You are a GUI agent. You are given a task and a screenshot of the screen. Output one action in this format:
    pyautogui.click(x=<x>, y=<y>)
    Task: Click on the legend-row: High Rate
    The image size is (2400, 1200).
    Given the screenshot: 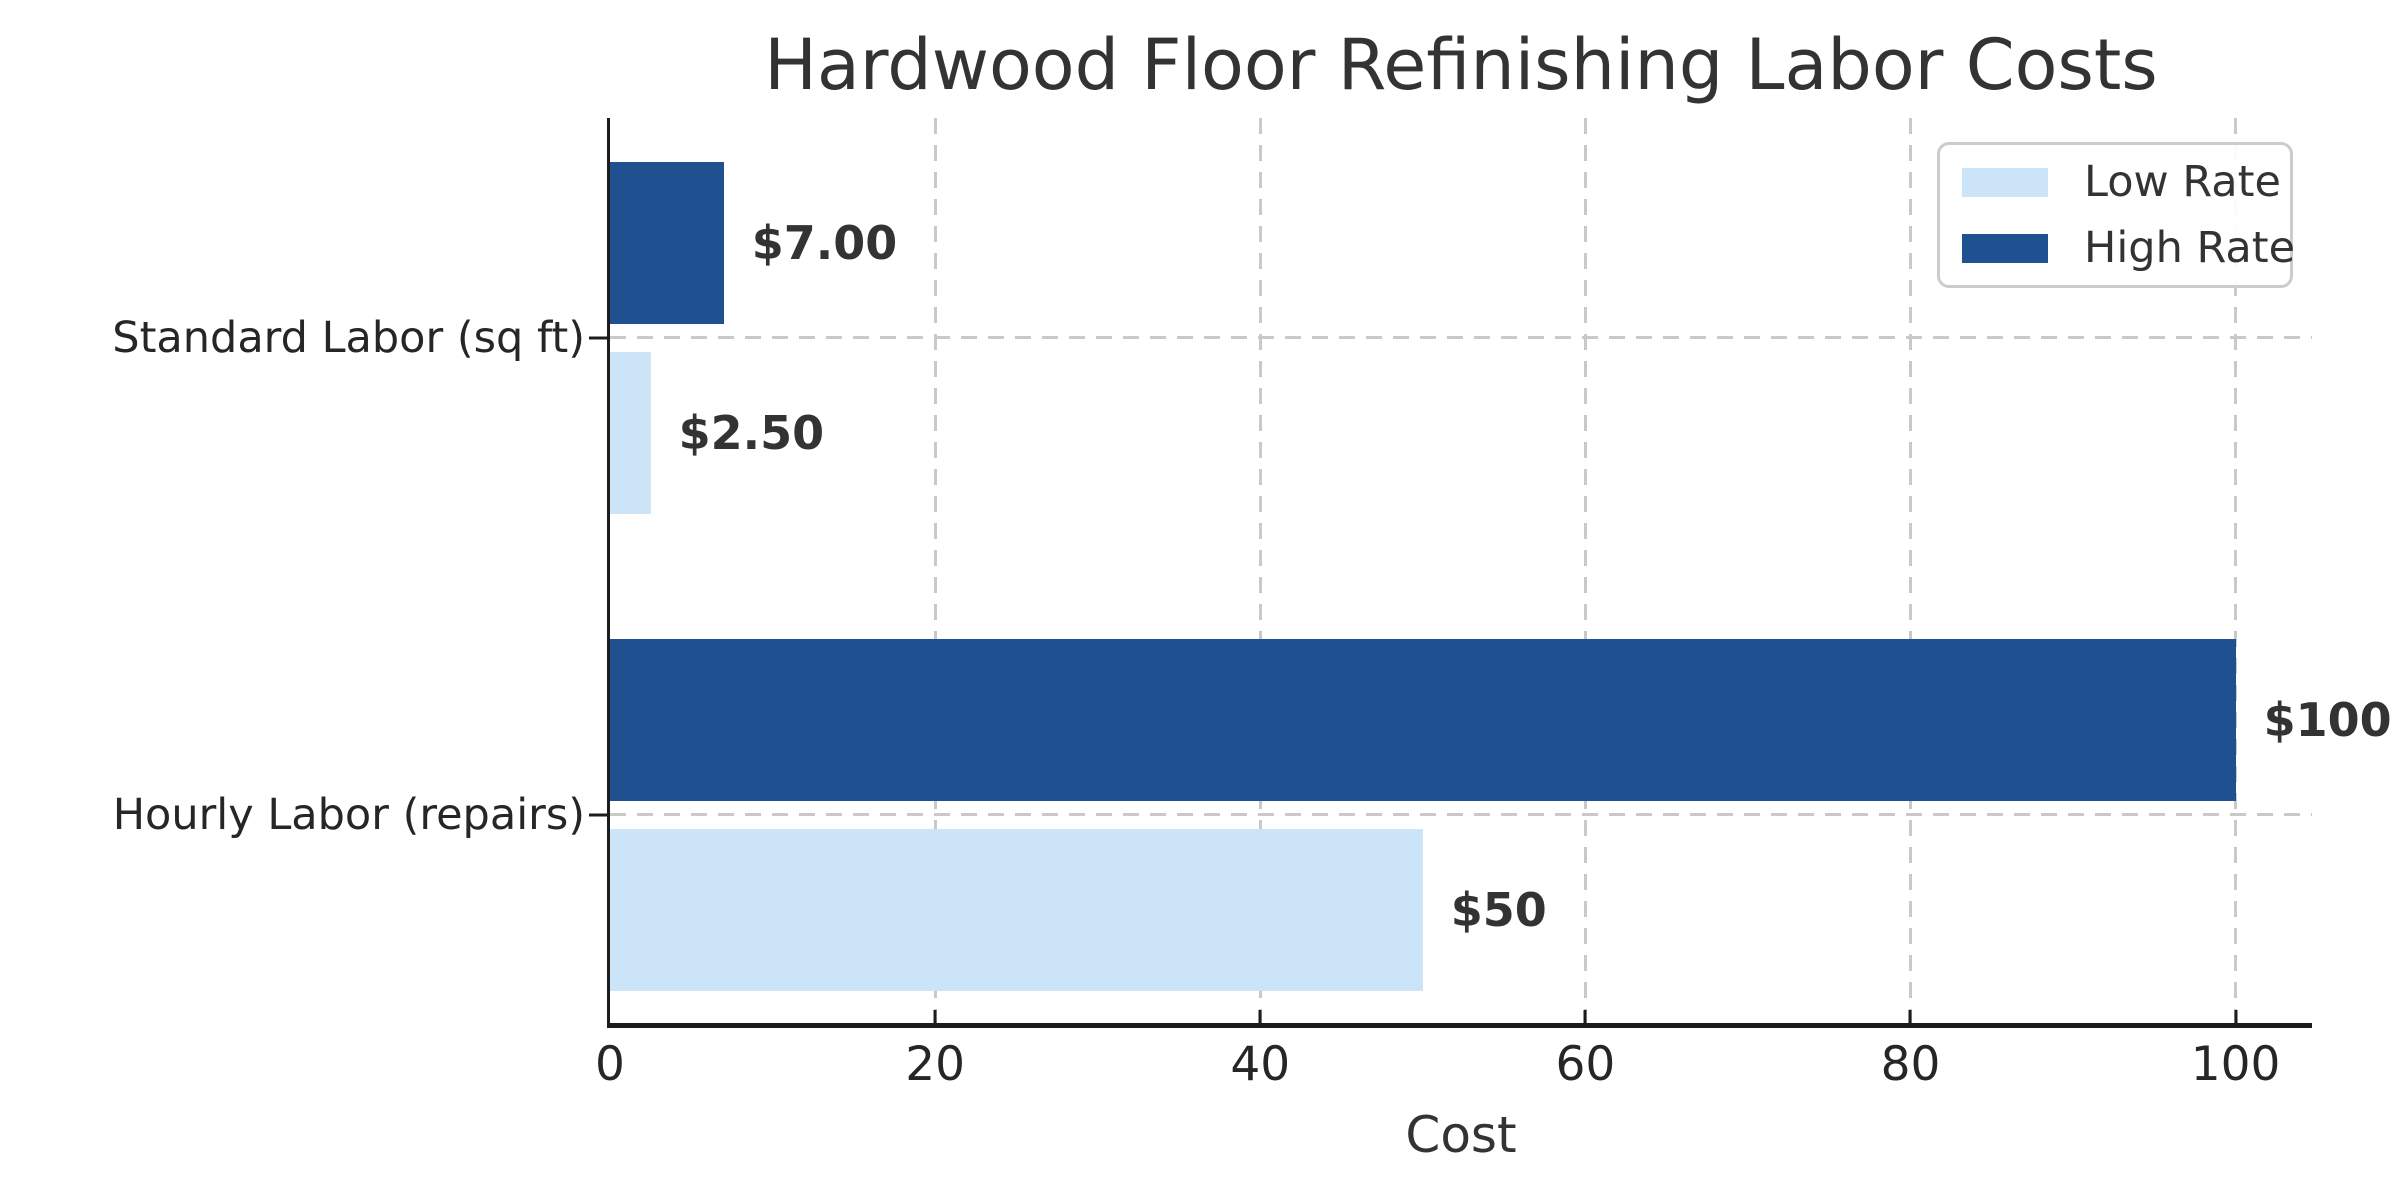 What is the action you would take?
    pyautogui.click(x=2128, y=248)
    